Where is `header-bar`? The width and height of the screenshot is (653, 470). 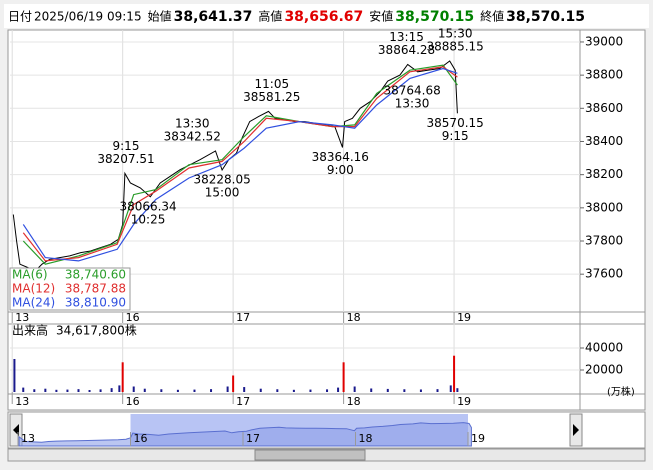 header-bar is located at coordinates (326, 16).